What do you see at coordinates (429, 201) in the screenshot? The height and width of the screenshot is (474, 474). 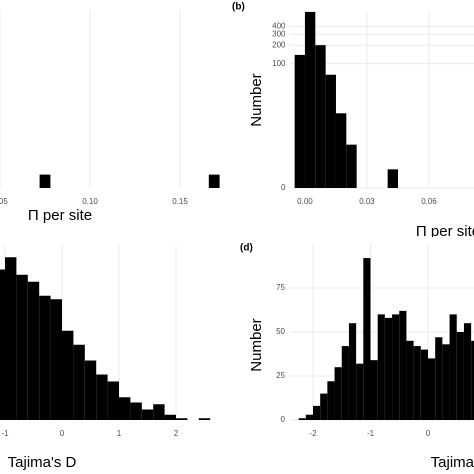 I see `x-tick-label: 0.06` at bounding box center [429, 201].